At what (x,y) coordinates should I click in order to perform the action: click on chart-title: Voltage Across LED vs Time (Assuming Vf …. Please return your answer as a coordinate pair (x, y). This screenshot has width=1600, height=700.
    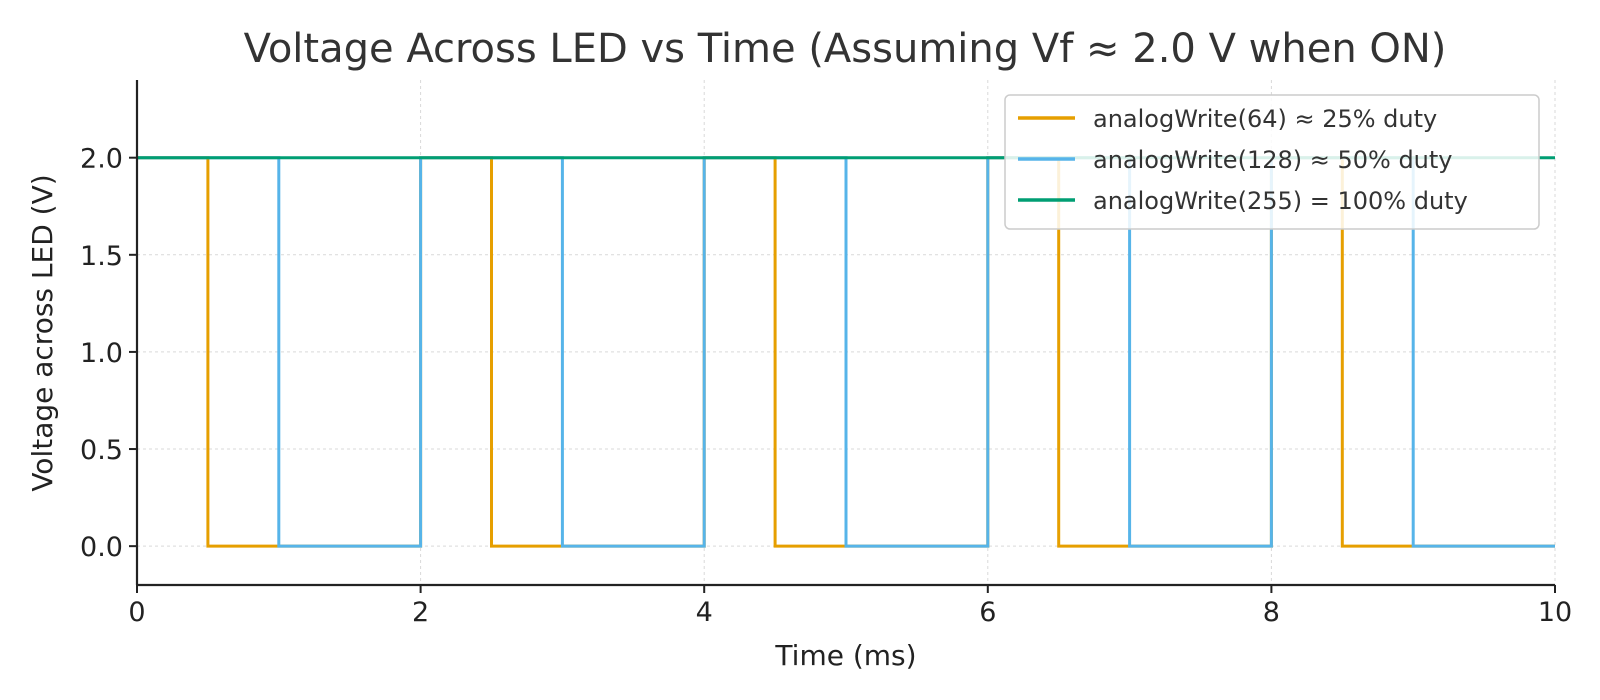
    Looking at the image, I should click on (845, 49).